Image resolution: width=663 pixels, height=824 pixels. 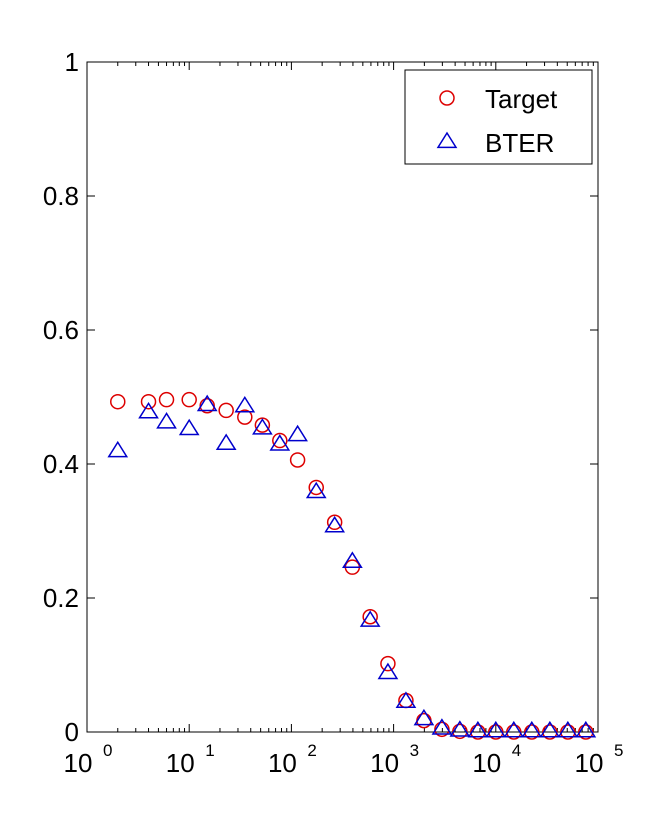 What do you see at coordinates (521, 99) in the screenshot?
I see `legend-label: Target` at bounding box center [521, 99].